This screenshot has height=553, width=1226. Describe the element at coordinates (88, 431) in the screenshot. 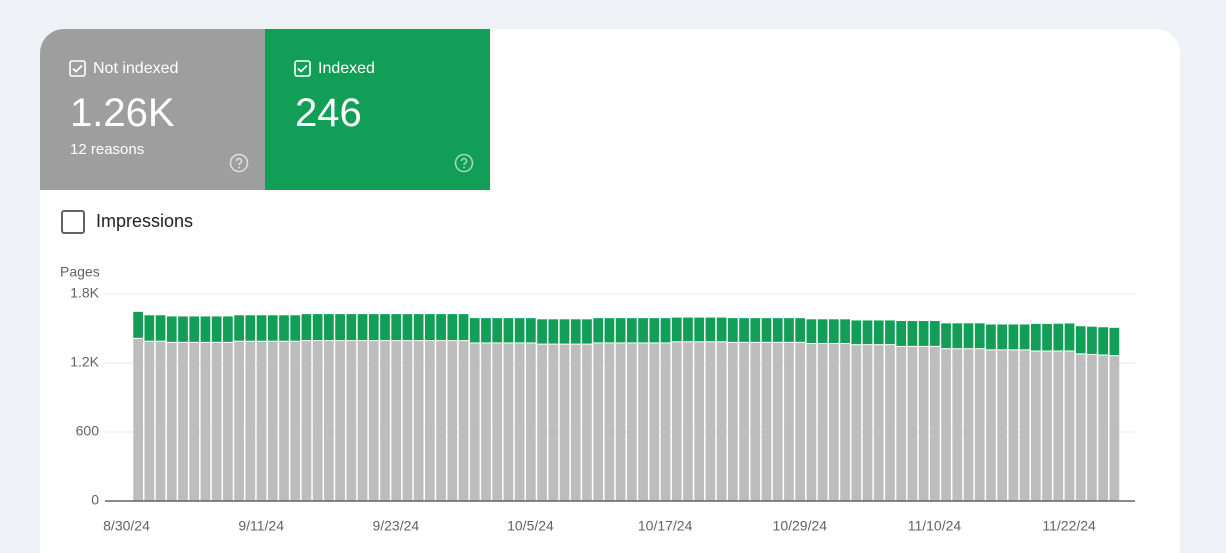

I see `y-tick-label: 600` at that location.